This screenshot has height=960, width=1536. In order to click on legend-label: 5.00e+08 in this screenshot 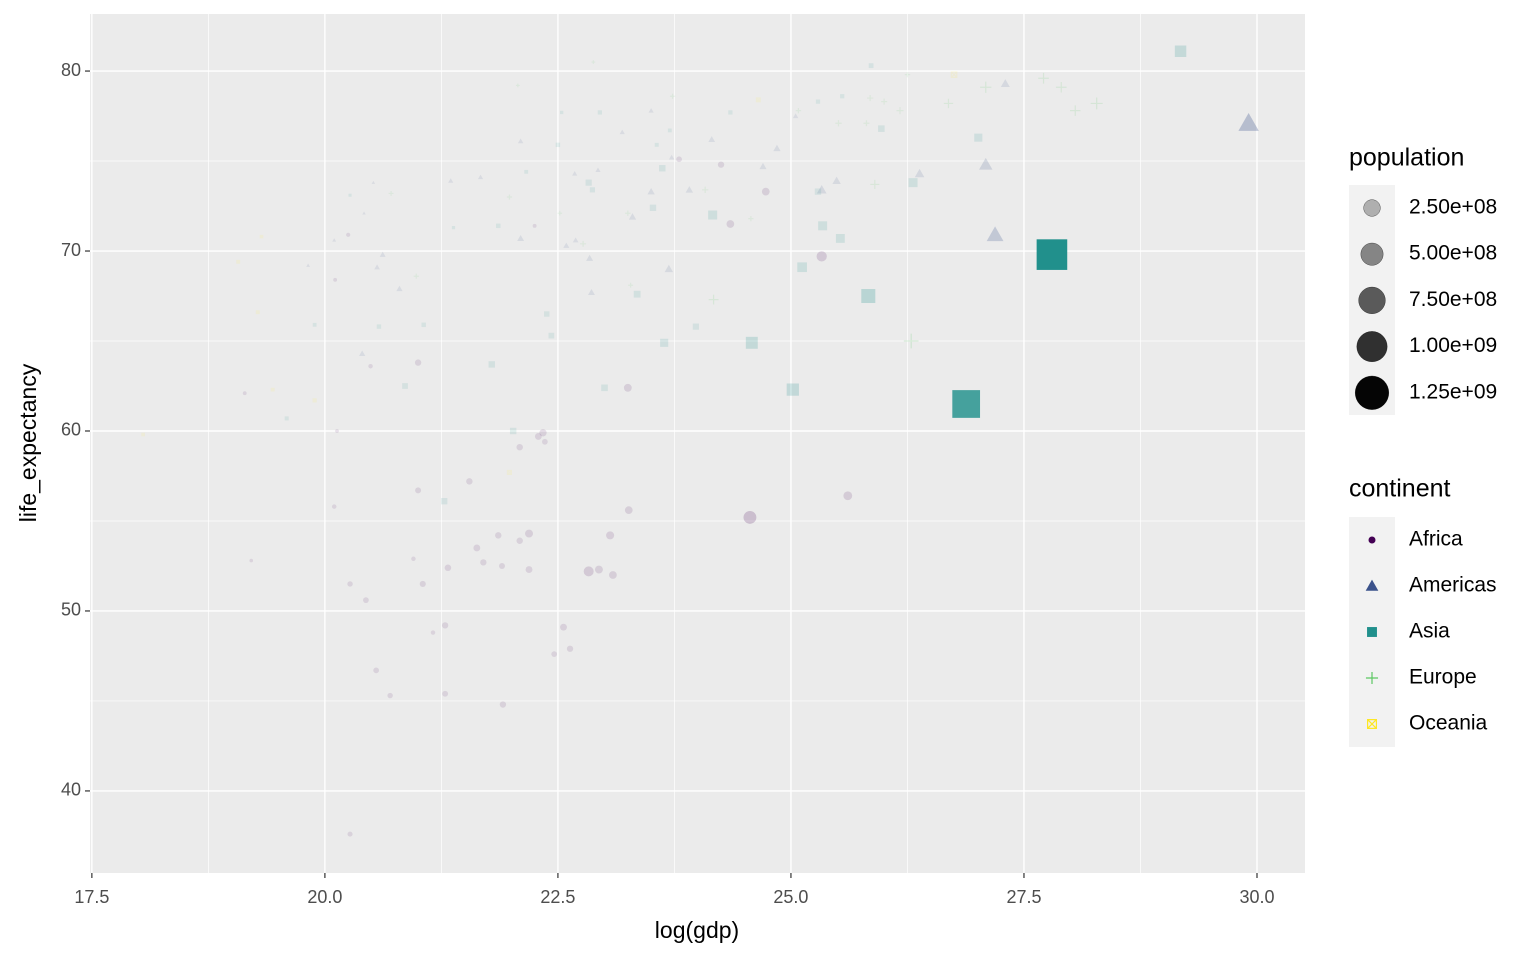, I will do `click(1453, 253)`.